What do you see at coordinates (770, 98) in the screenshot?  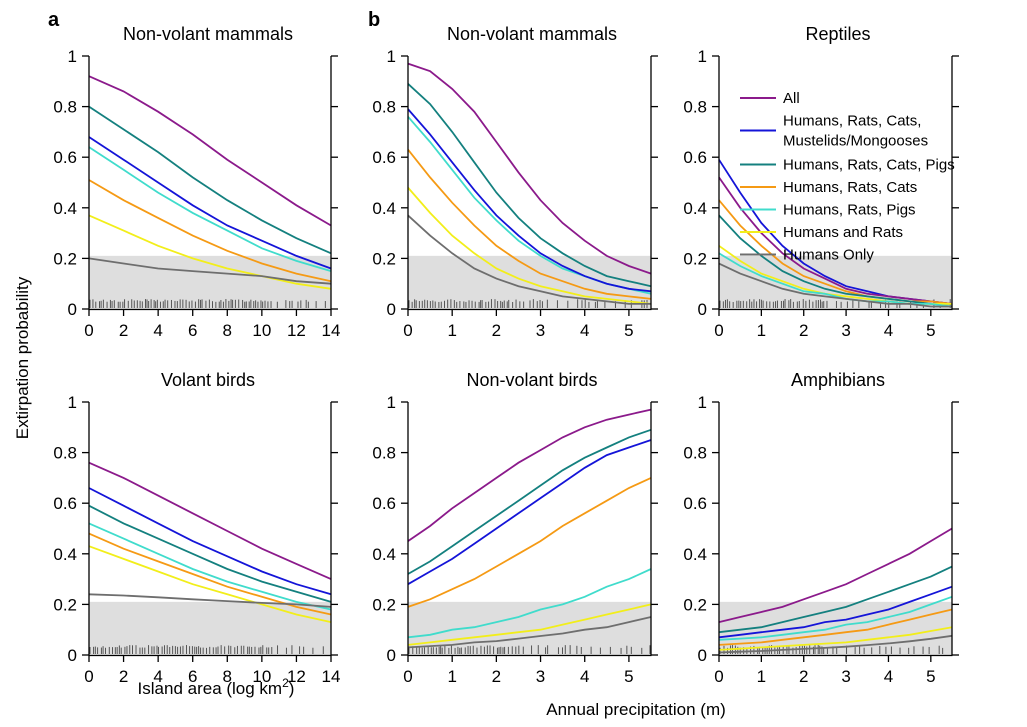 I see `legend-item-1: All` at bounding box center [770, 98].